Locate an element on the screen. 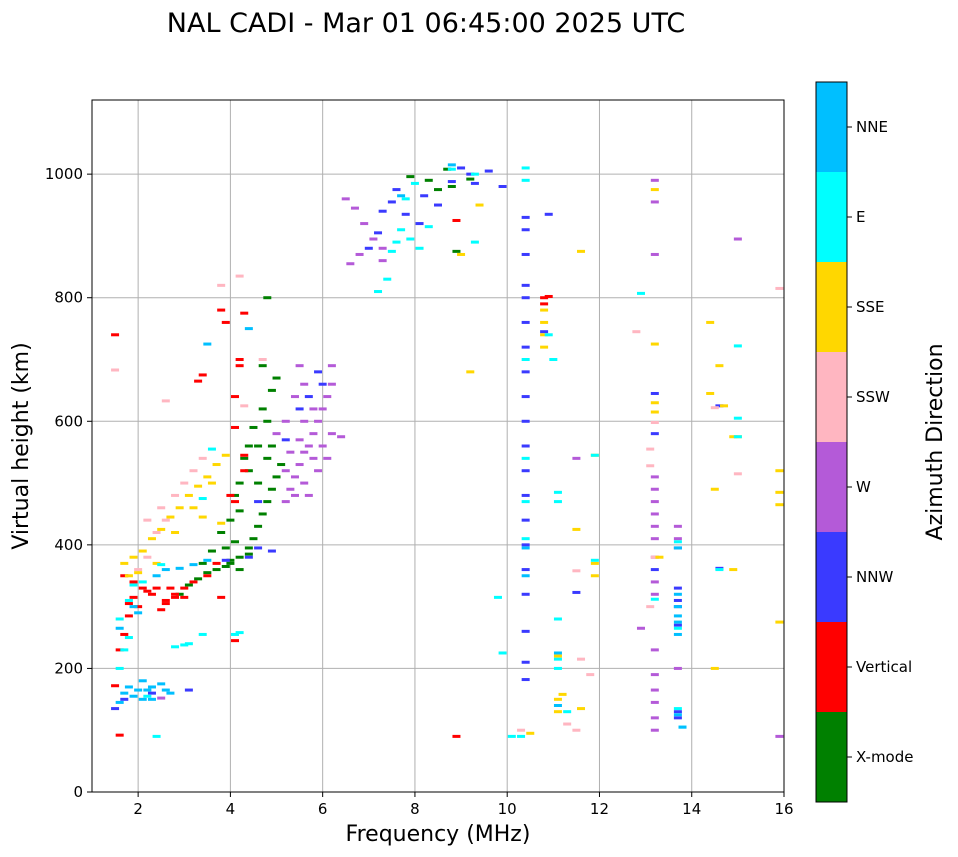 The width and height of the screenshot is (958, 857). x-tick-label: 8 is located at coordinates (415, 809).